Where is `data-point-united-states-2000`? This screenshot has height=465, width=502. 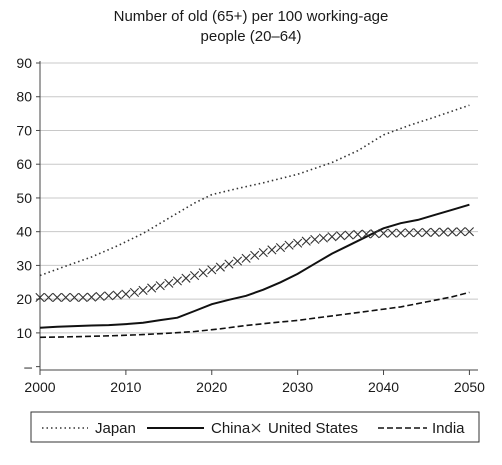 data-point-united-states-2000 is located at coordinates (40, 297).